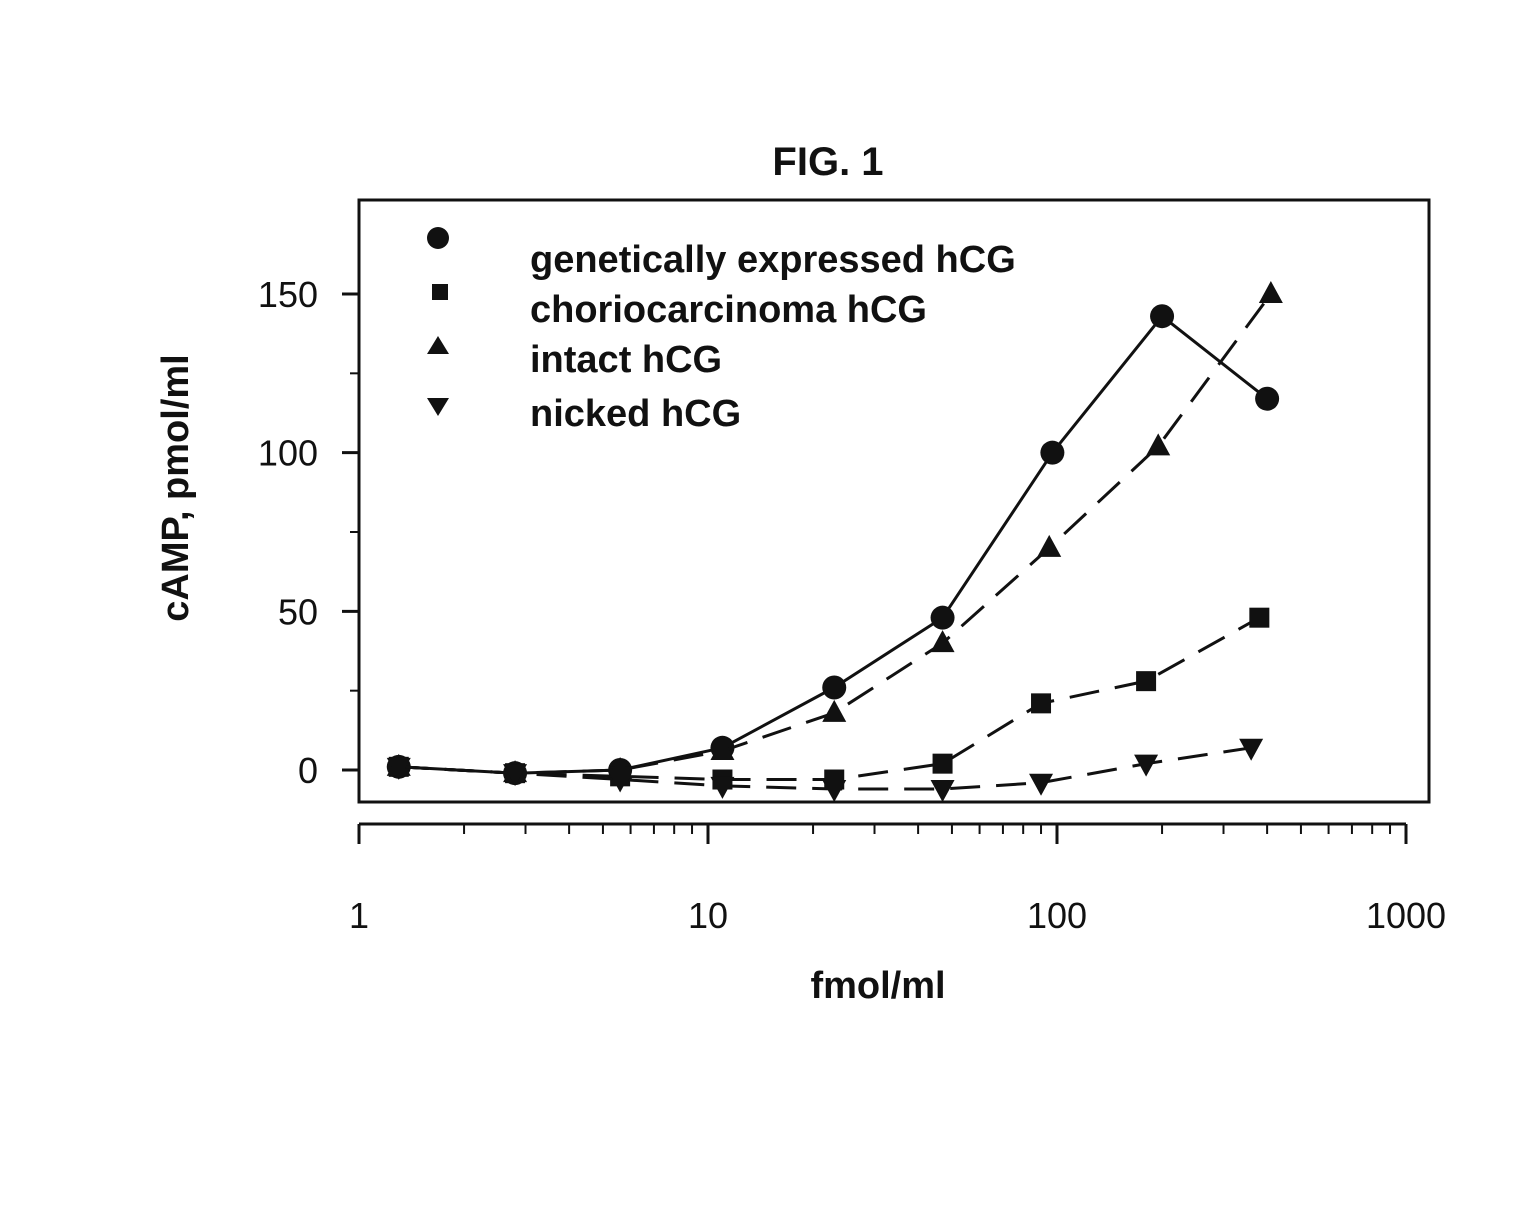 This screenshot has height=1220, width=1540. What do you see at coordinates (1406, 915) in the screenshot?
I see `x-tick-label: 1000` at bounding box center [1406, 915].